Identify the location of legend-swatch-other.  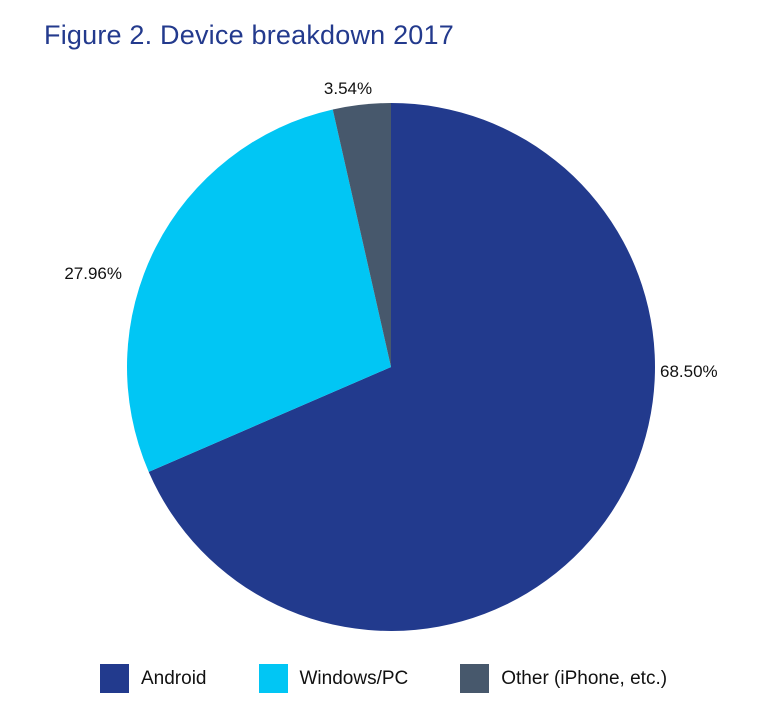
(475, 678).